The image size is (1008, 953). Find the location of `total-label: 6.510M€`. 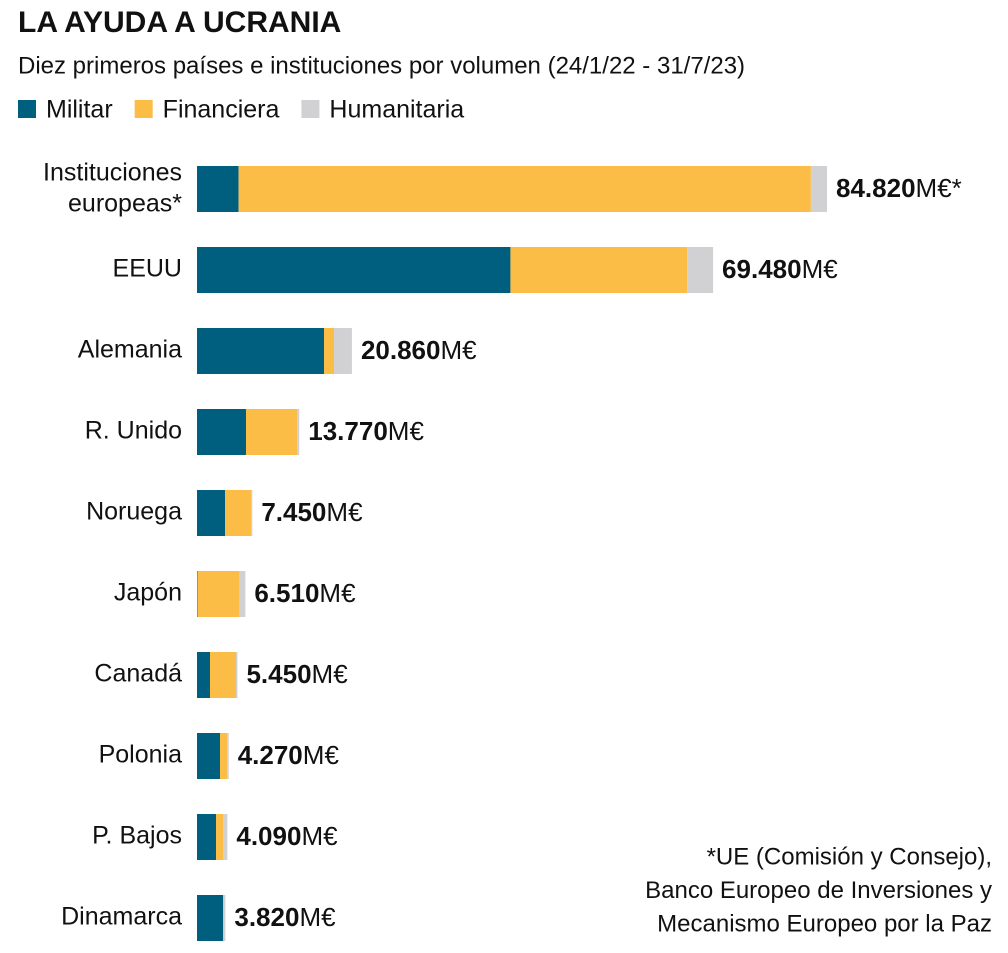

total-label: 6.510M€ is located at coordinates (305, 593).